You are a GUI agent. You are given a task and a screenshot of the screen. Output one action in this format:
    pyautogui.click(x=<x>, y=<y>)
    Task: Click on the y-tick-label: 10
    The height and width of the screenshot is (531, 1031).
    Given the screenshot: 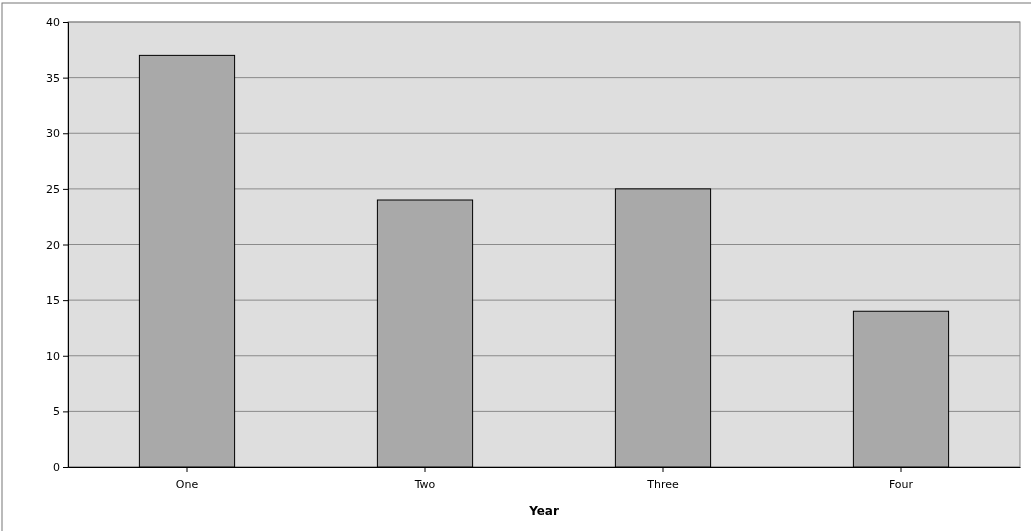 What is the action you would take?
    pyautogui.click(x=53, y=356)
    